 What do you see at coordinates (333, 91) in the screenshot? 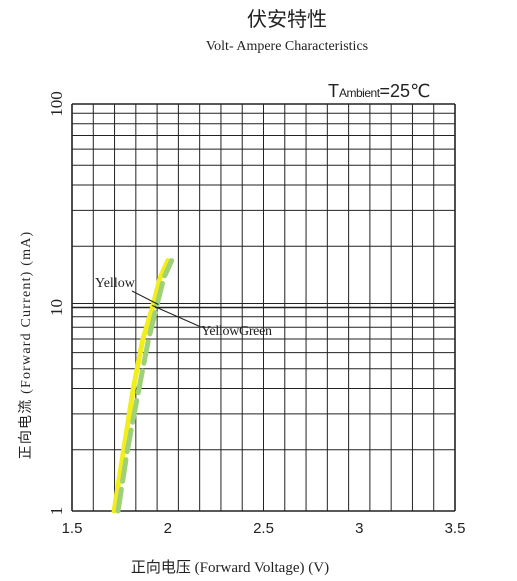
I see `ambient-t: T` at bounding box center [333, 91].